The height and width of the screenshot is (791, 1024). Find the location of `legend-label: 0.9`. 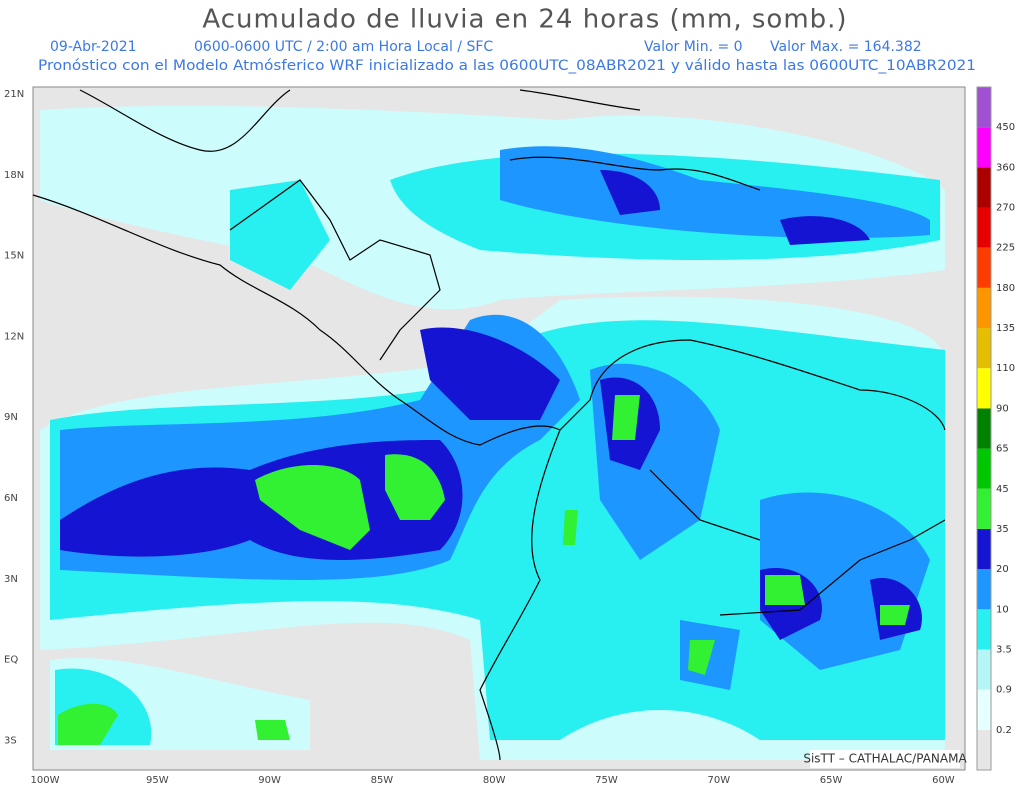

legend-label: 0.9 is located at coordinates (1004, 690).